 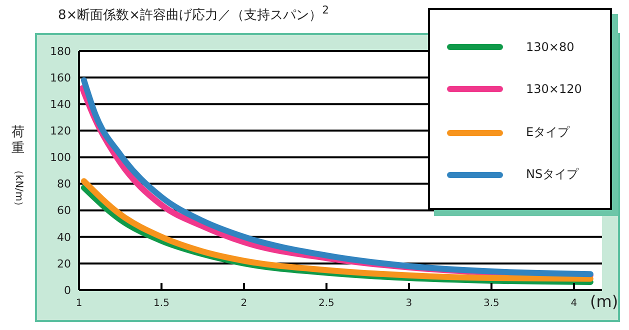 I want to click on y-tick-label: 80, so click(x=64, y=184).